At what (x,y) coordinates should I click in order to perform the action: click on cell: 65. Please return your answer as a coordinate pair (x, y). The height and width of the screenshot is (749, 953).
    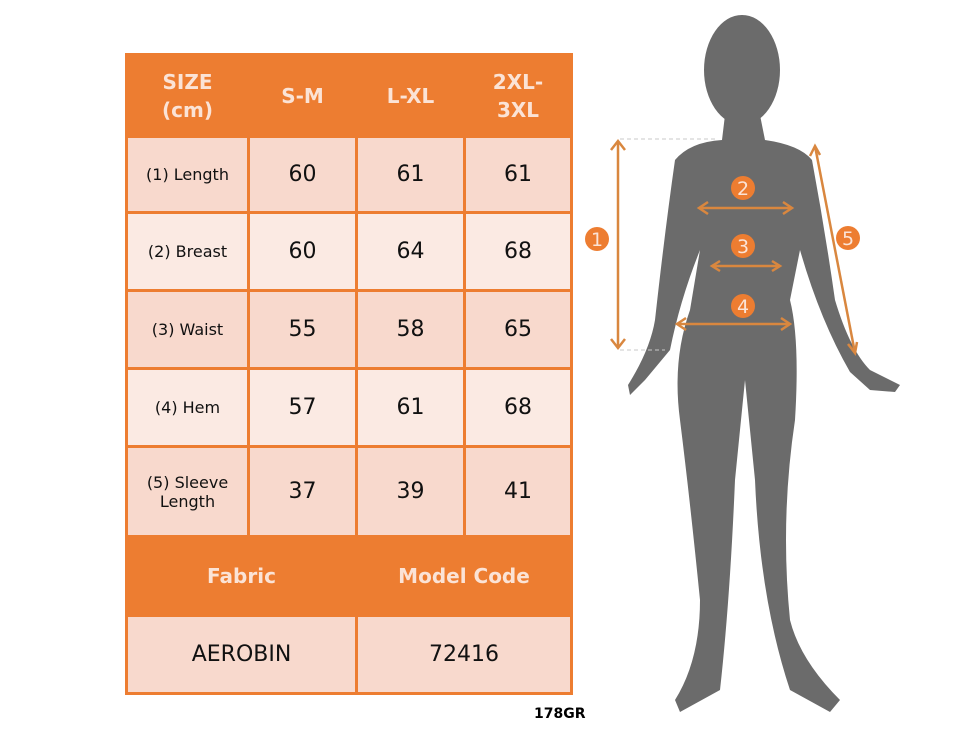
    Looking at the image, I should click on (518, 329).